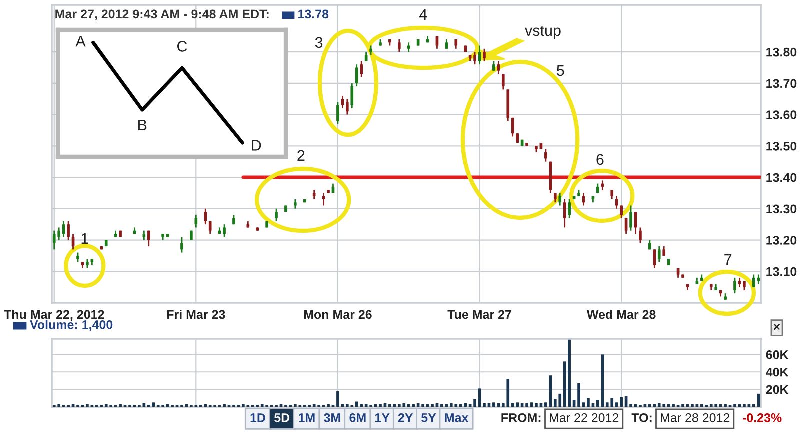  Describe the element at coordinates (358, 418) in the screenshot. I see `text: 6M` at that location.